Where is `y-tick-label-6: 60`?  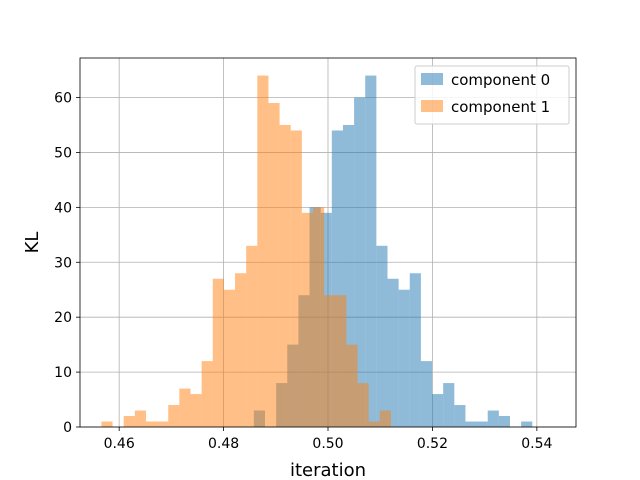
y-tick-label-6: 60 is located at coordinates (63, 99).